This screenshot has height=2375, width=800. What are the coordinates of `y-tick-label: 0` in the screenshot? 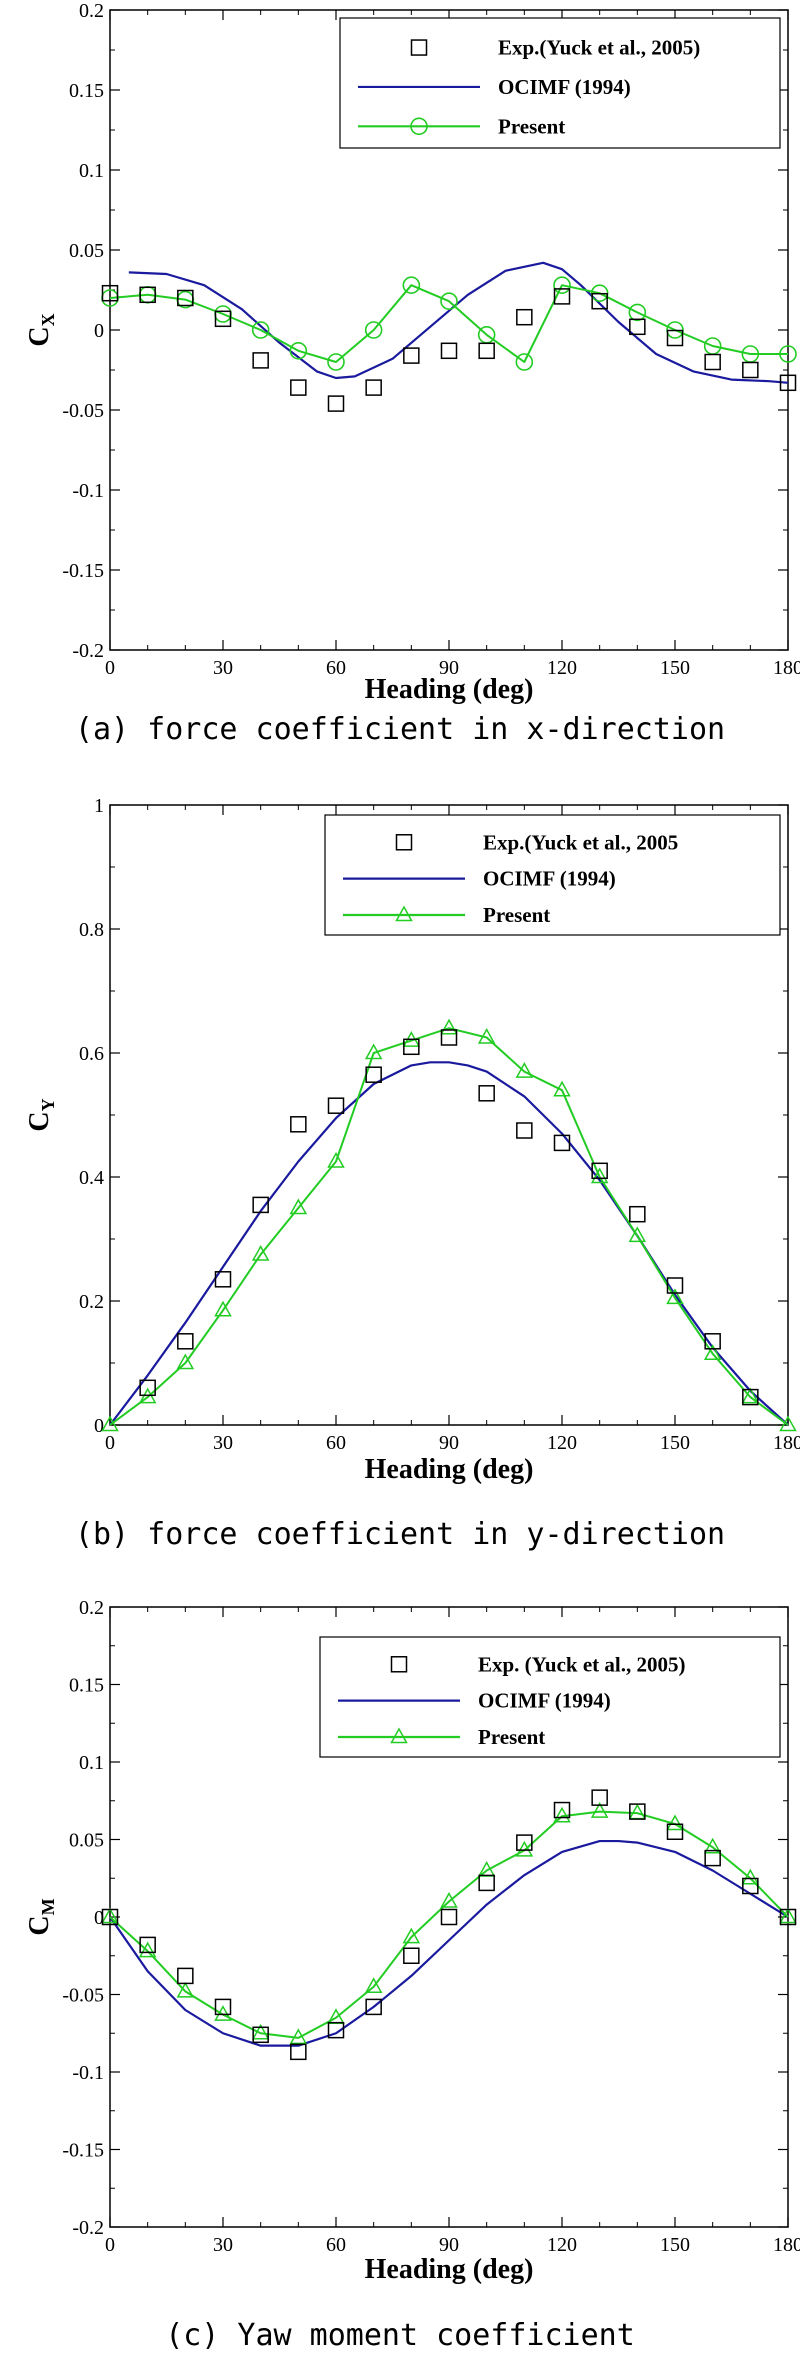 It's located at (99, 1918).